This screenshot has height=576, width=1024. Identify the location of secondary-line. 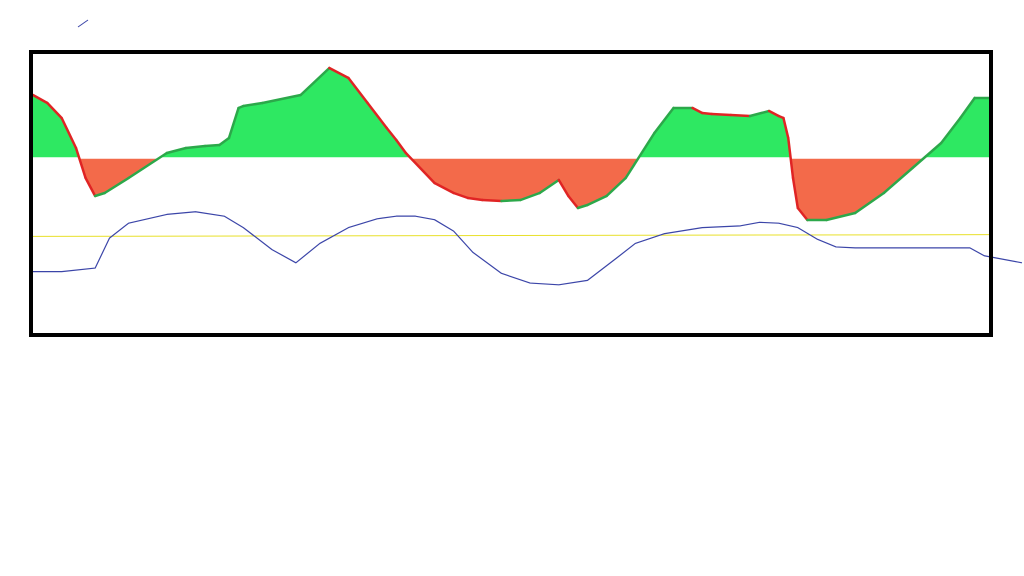
(528, 248).